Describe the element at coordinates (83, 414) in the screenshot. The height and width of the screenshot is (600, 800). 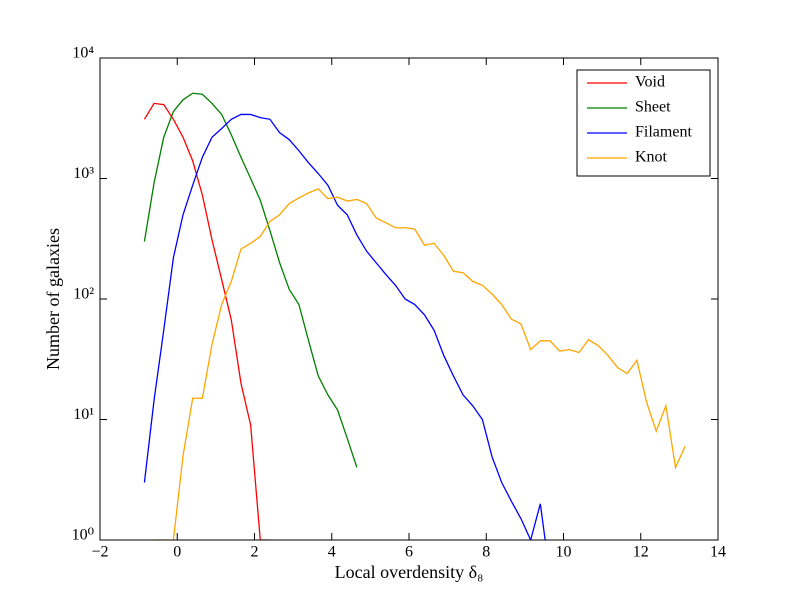
I see `y-tick-label: 10¹` at that location.